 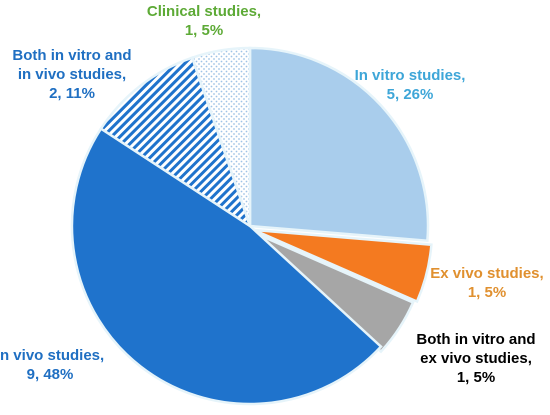 I want to click on slice-both-in-vitro-and-ex-vivo-studies, so click(x=332, y=291).